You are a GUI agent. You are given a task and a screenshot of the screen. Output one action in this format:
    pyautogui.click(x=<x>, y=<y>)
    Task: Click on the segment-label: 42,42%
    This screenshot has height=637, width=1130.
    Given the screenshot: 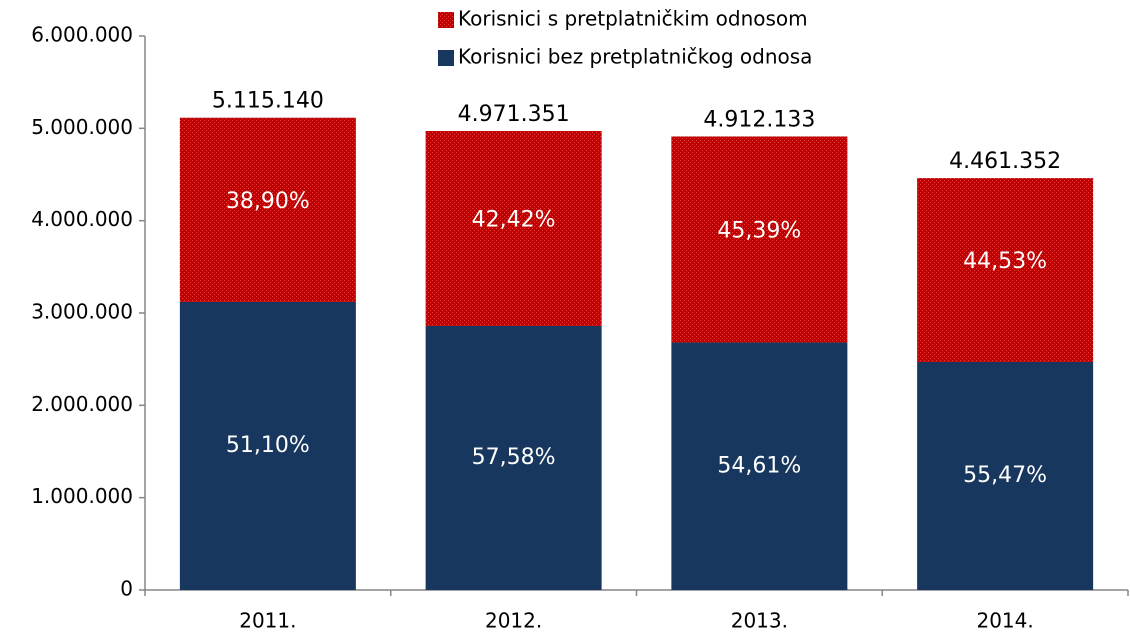 What is the action you would take?
    pyautogui.click(x=514, y=219)
    